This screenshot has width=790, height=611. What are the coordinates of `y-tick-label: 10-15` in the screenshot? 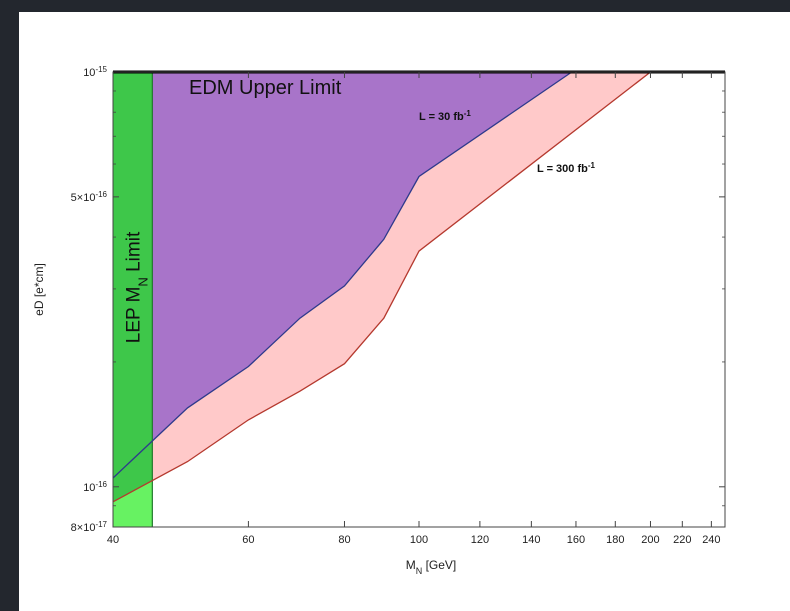 It's located at (95, 72).